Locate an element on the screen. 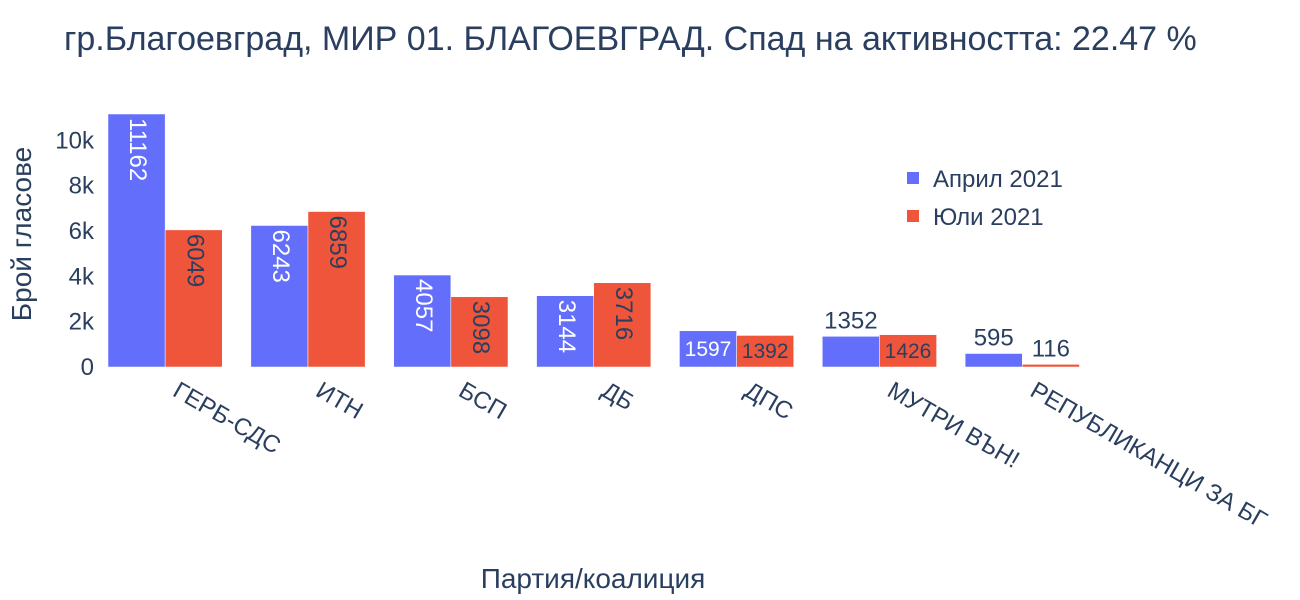  x-tick-label: ГЕРБ-СДС is located at coordinates (226, 418).